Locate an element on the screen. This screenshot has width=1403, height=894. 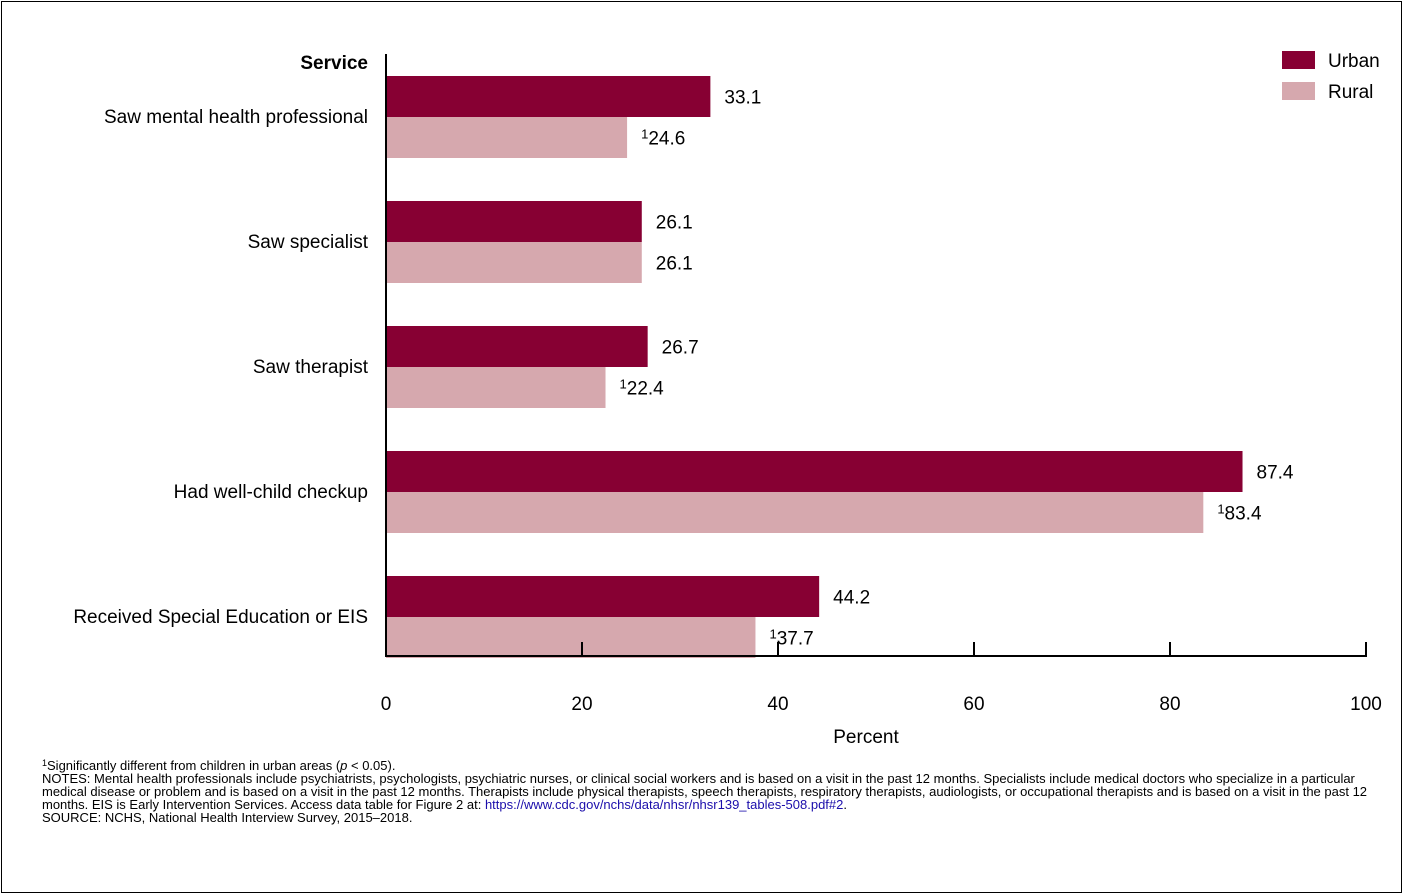
footnote-marker: 1 is located at coordinates (45, 763).